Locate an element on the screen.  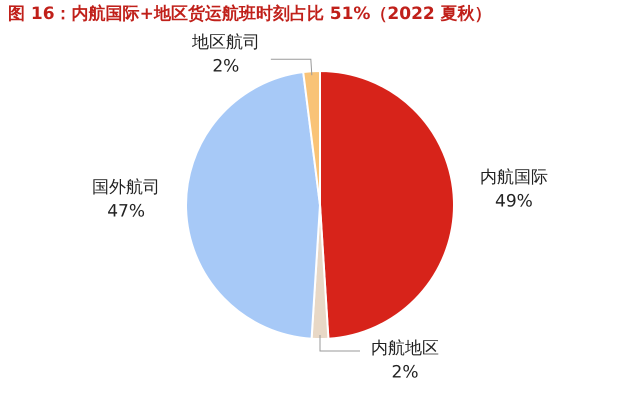
slice-label: 国外航司 is located at coordinates (126, 188).